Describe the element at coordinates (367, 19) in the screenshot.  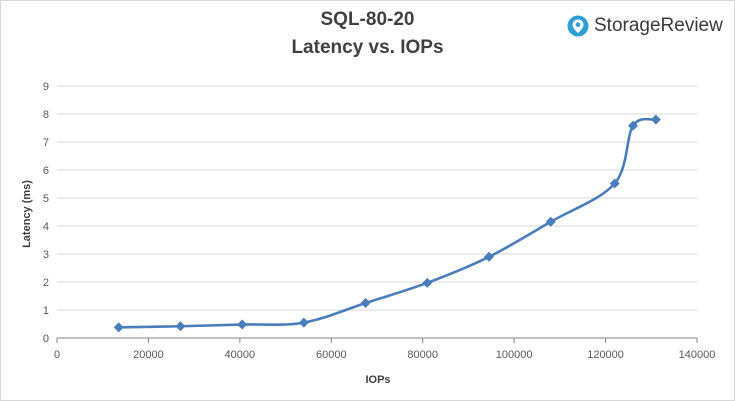
I see `chart-title: SQL-80-20` at that location.